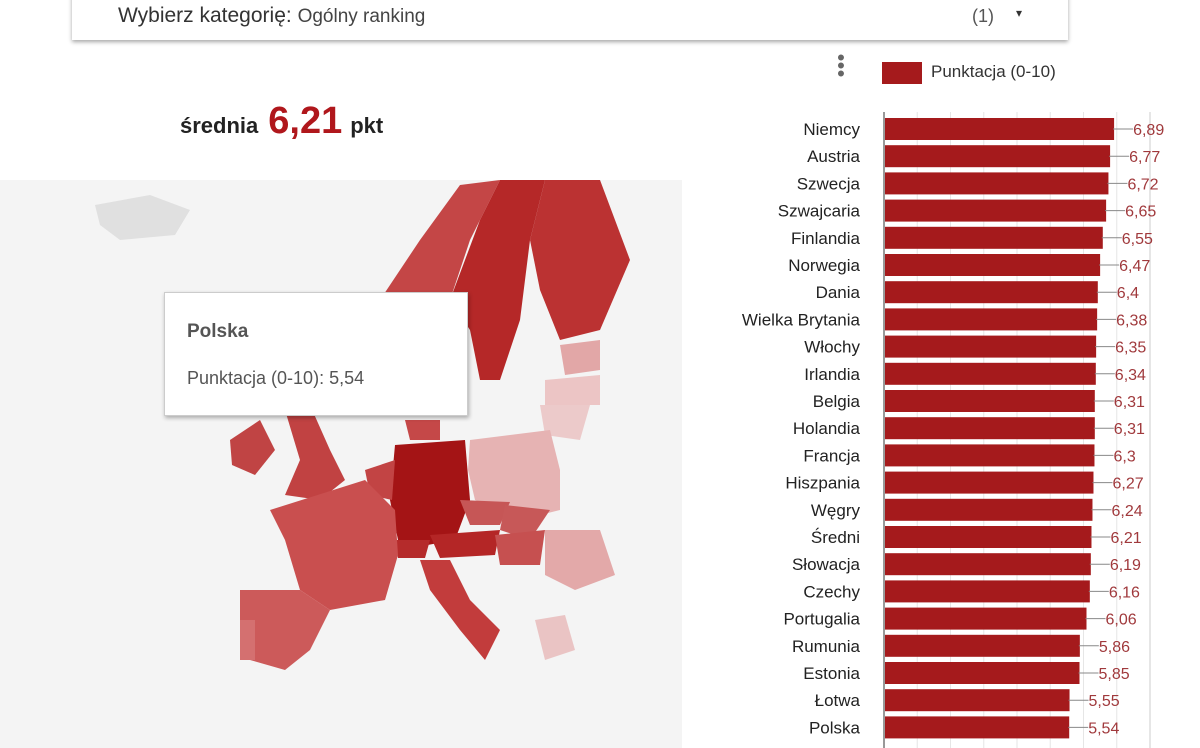 Image resolution: width=1200 pixels, height=748 pixels. What do you see at coordinates (316, 354) in the screenshot?
I see `map-tooltip: Polska Punktacja (0-10): 5,54` at bounding box center [316, 354].